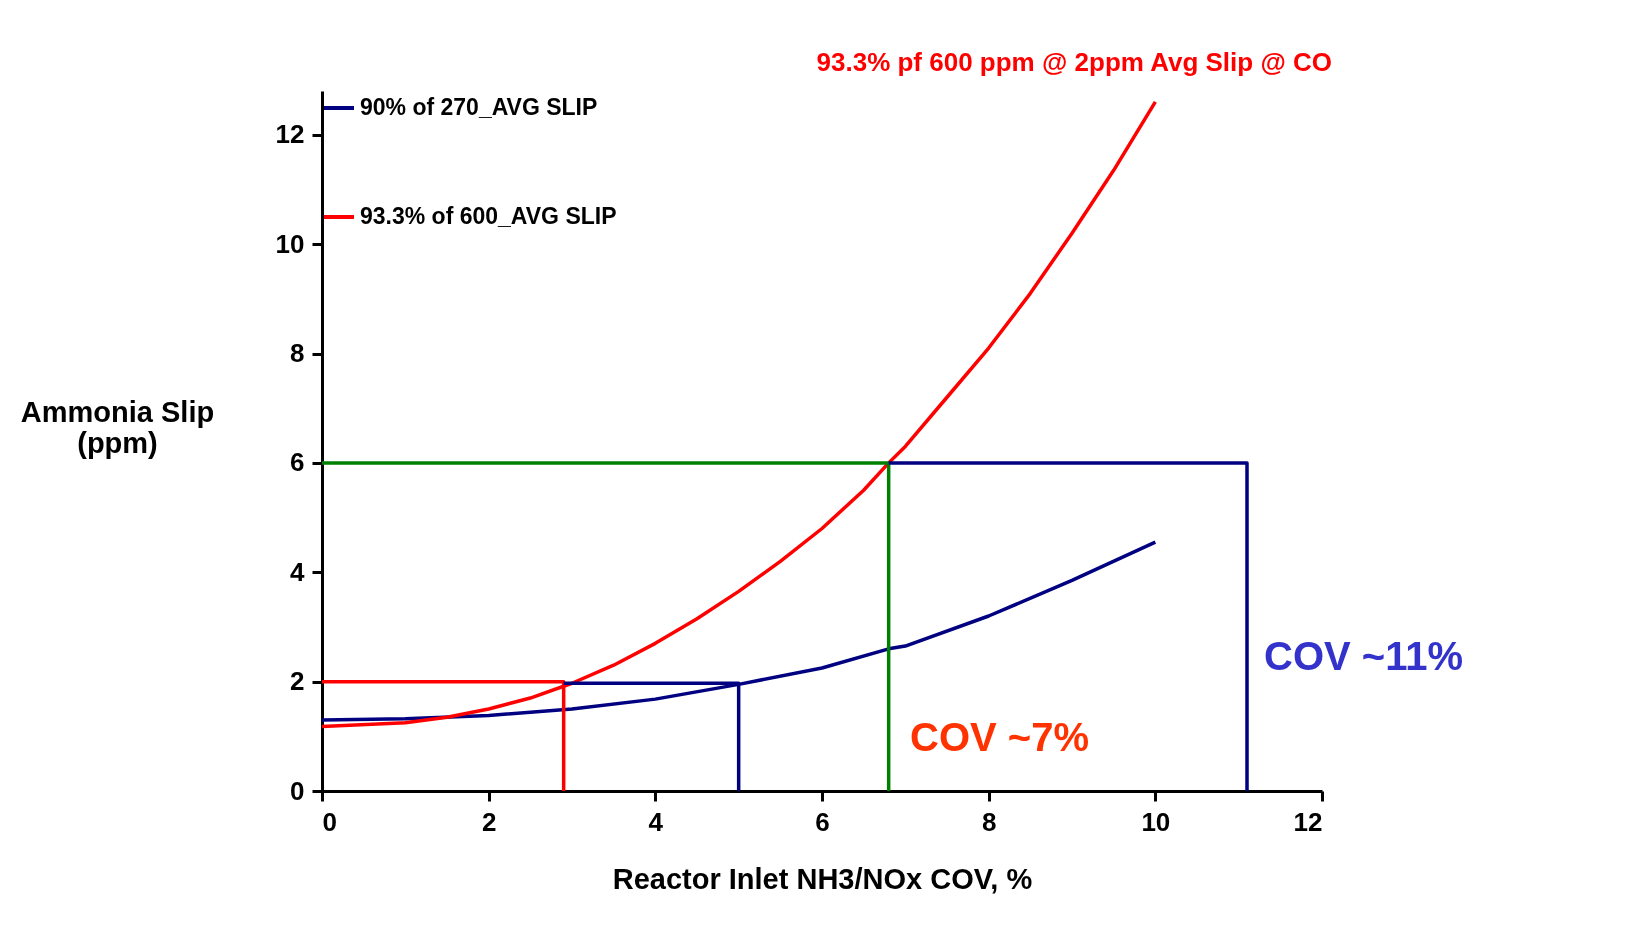 This screenshot has height=925, width=1647. I want to click on x-axis-title: Reactor Inlet NH3/NOx COV, %, so click(822, 878).